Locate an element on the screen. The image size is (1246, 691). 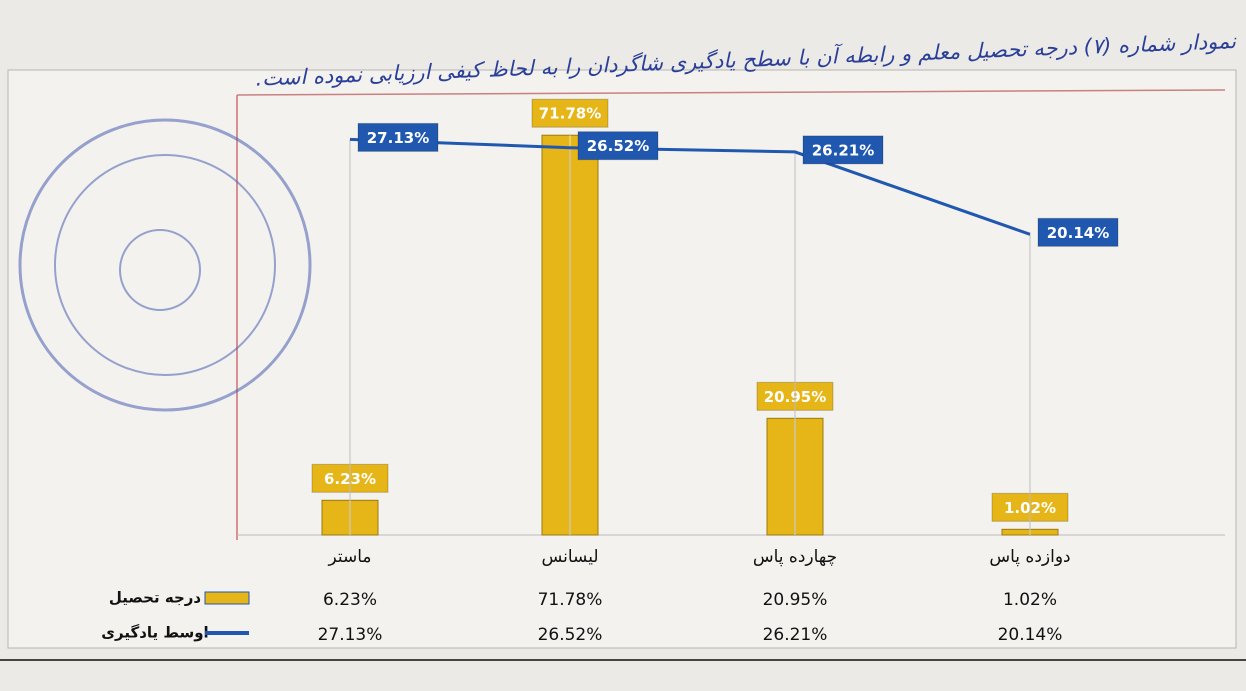
stamp-emblem is located at coordinates (160, 270).